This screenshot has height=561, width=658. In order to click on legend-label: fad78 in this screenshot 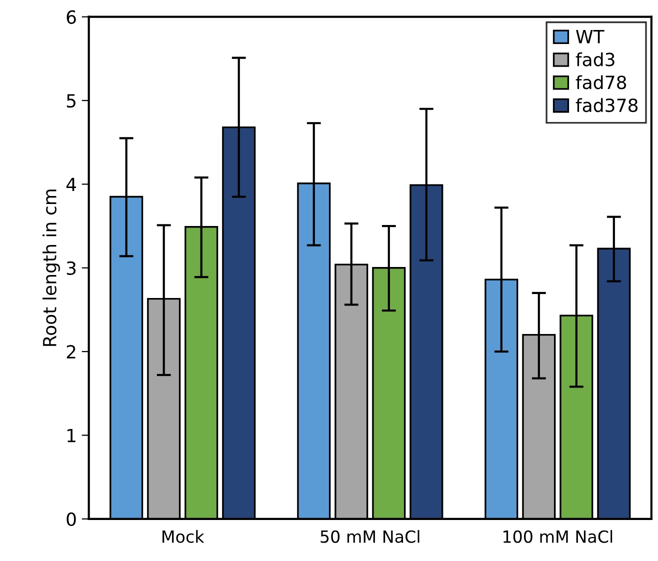, I will do `click(601, 82)`.